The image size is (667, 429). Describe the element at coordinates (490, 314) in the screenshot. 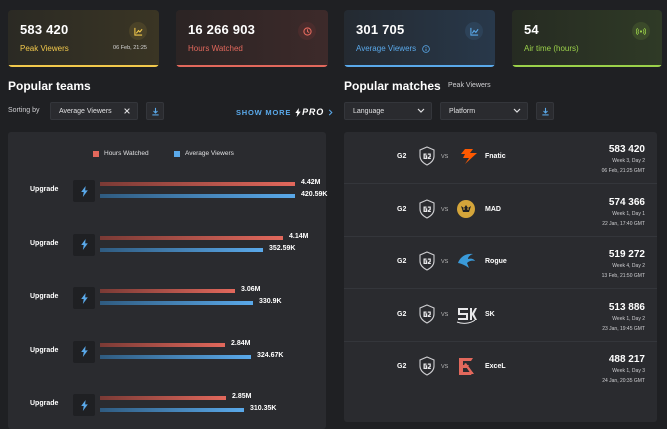

I see `team-b-name: SK` at that location.